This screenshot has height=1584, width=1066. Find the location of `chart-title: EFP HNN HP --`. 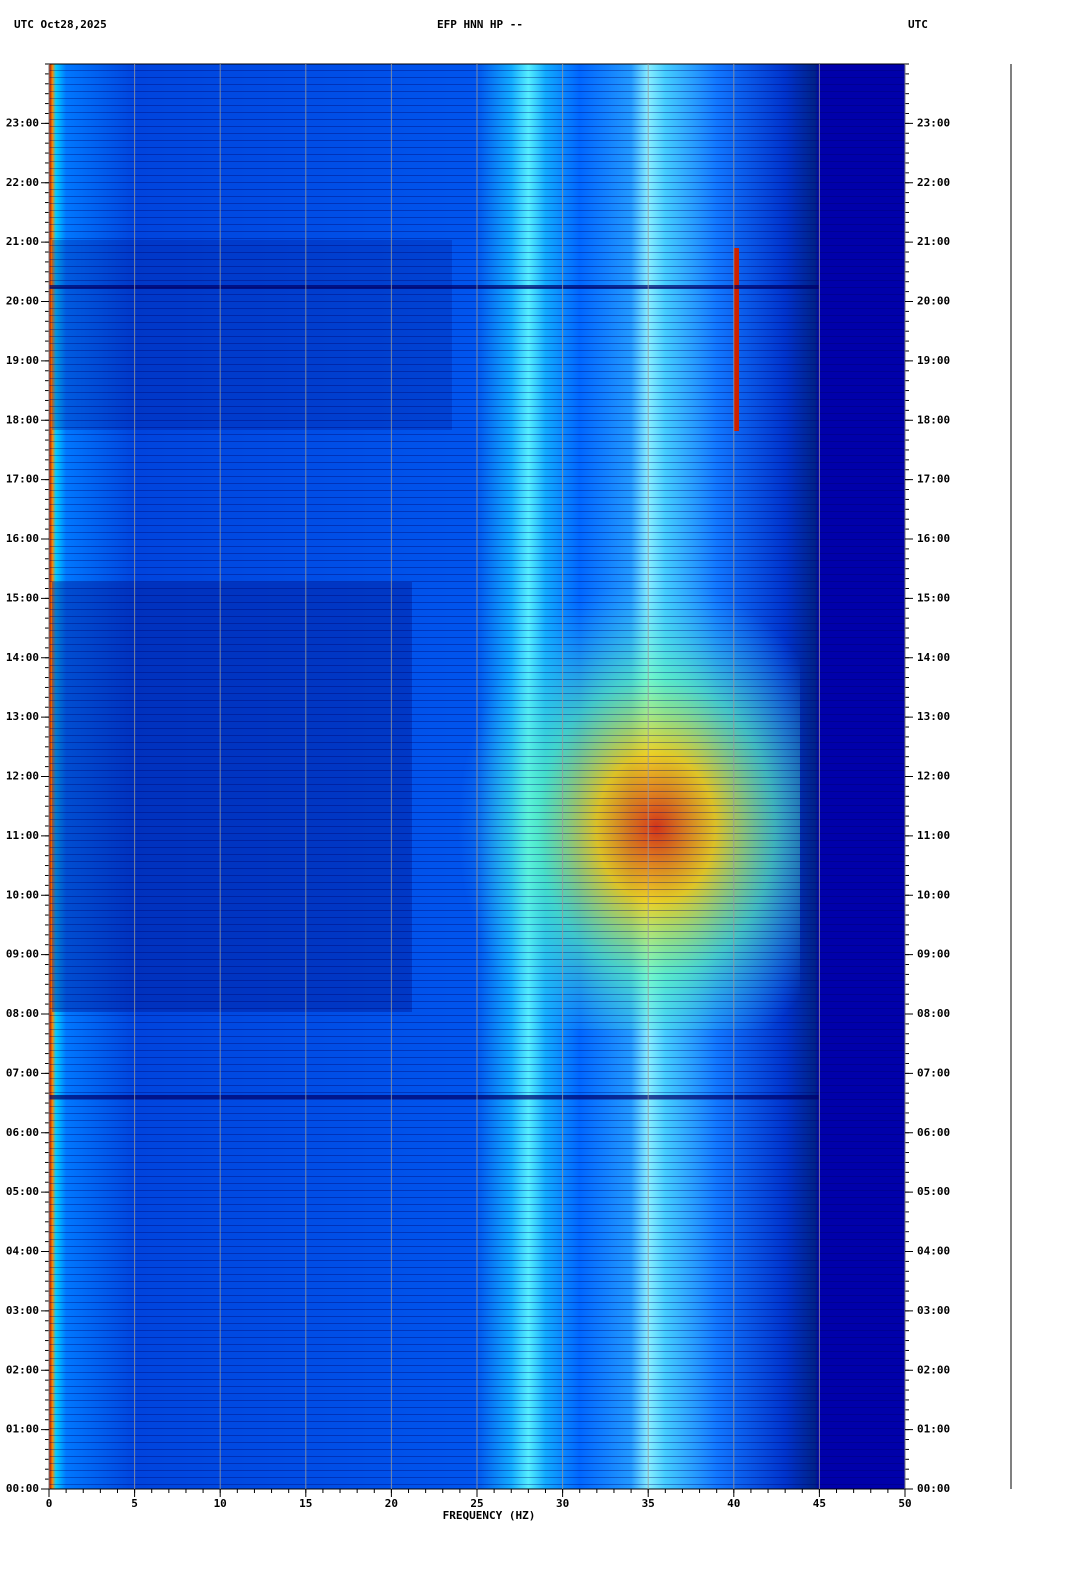

chart-title: EFP HNN HP -- is located at coordinates (480, 24).